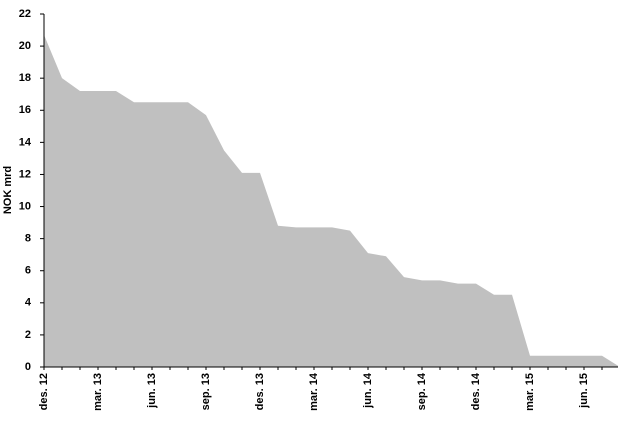 The width and height of the screenshot is (618, 428). I want to click on x-tick-label: mar. 13, so click(98, 392).